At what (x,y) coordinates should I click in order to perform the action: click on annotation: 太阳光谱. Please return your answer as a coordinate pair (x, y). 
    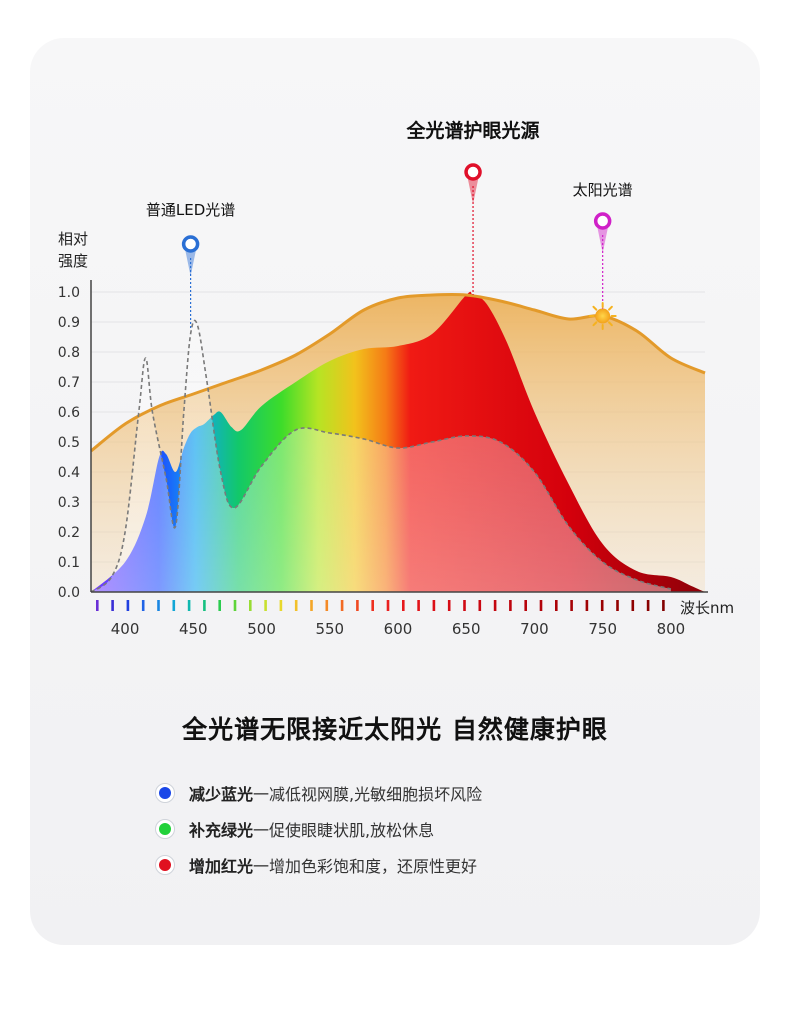
    Looking at the image, I should click on (603, 248).